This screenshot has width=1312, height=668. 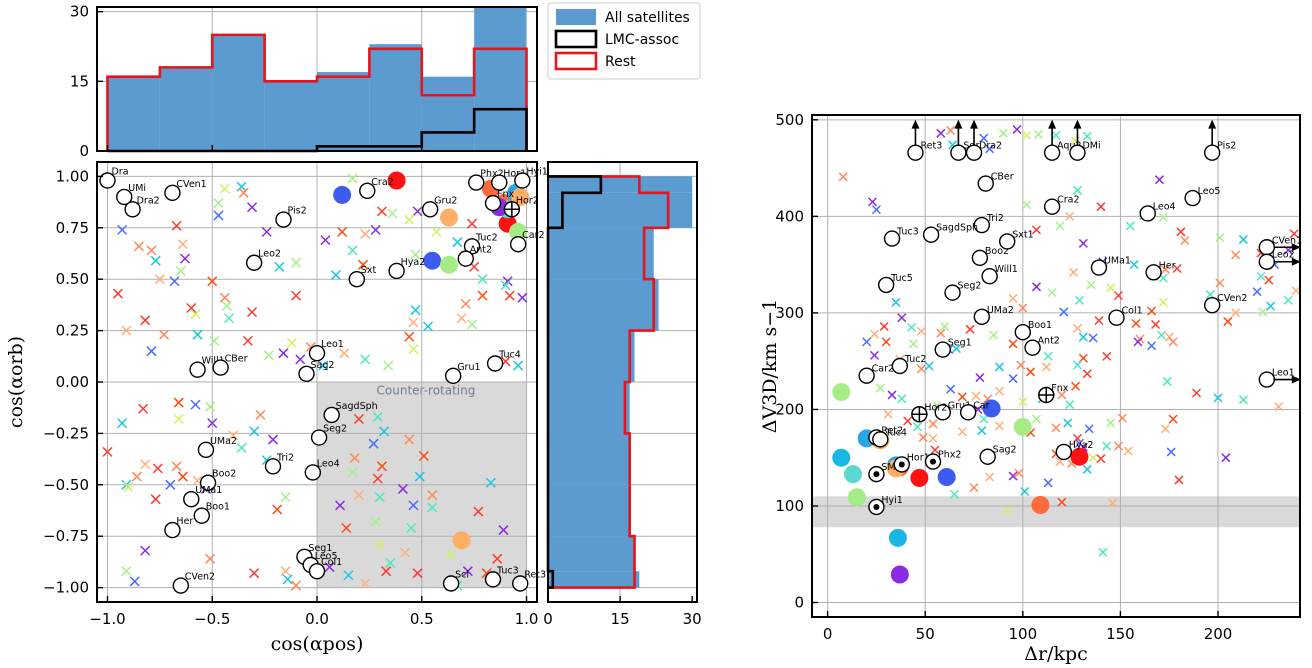 What do you see at coordinates (997, 251) in the screenshot?
I see `satellite-label: Boo2` at bounding box center [997, 251].